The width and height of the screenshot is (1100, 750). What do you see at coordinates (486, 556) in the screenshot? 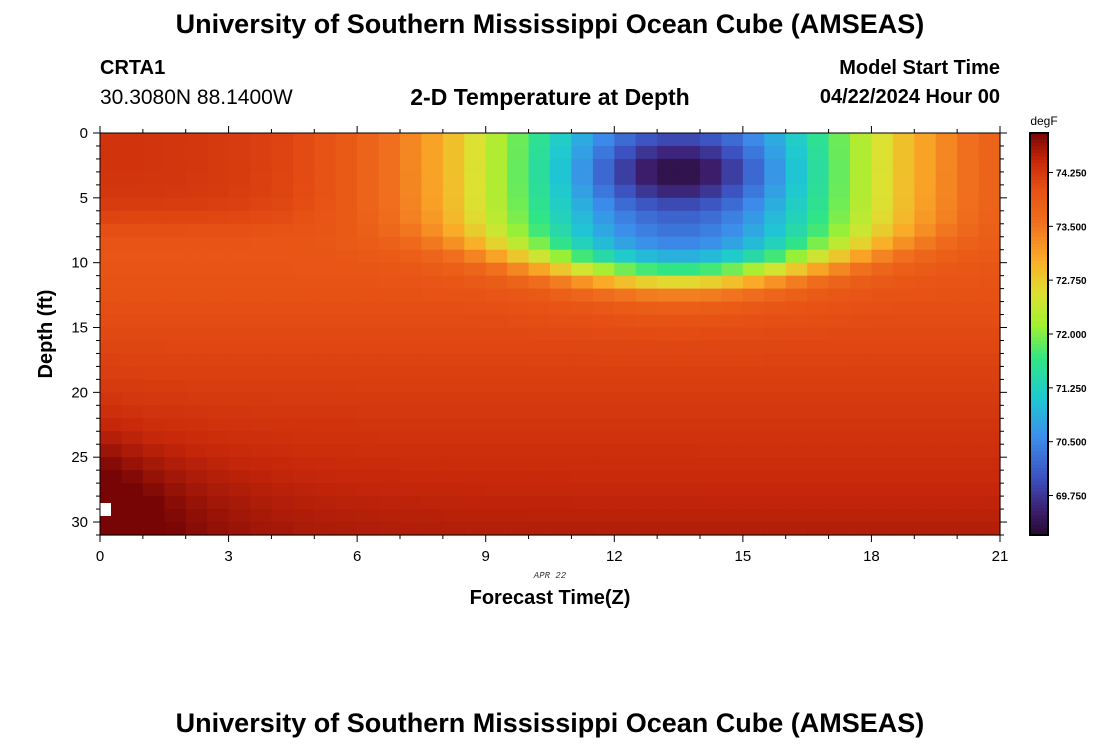
I see `x-tick-label: 9` at bounding box center [486, 556].